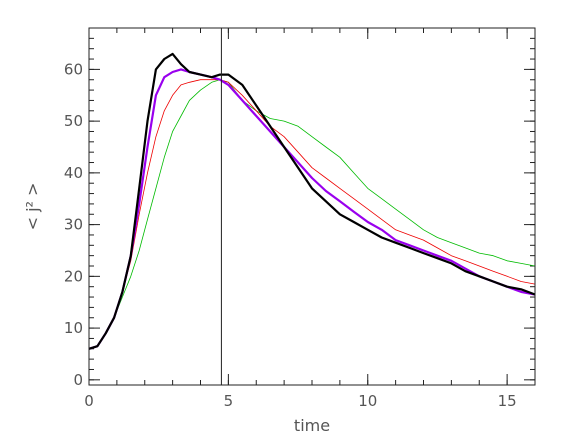 This screenshot has height=441, width=561. I want to click on y-tick-label: 40, so click(73, 173).